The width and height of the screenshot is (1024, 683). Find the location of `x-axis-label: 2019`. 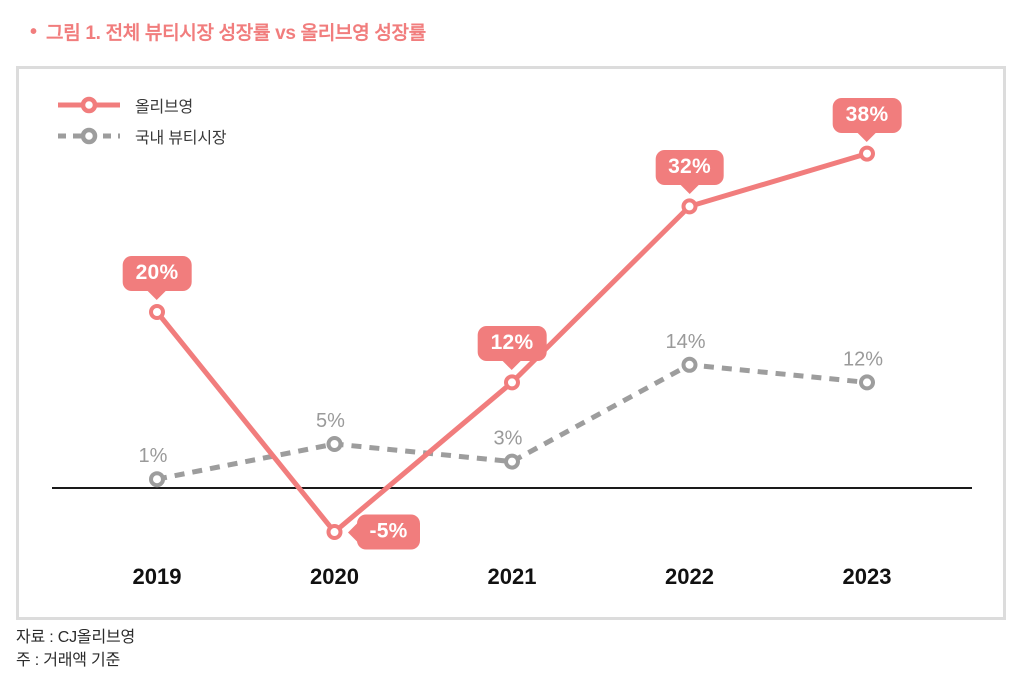

x-axis-label: 2019 is located at coordinates (157, 576).